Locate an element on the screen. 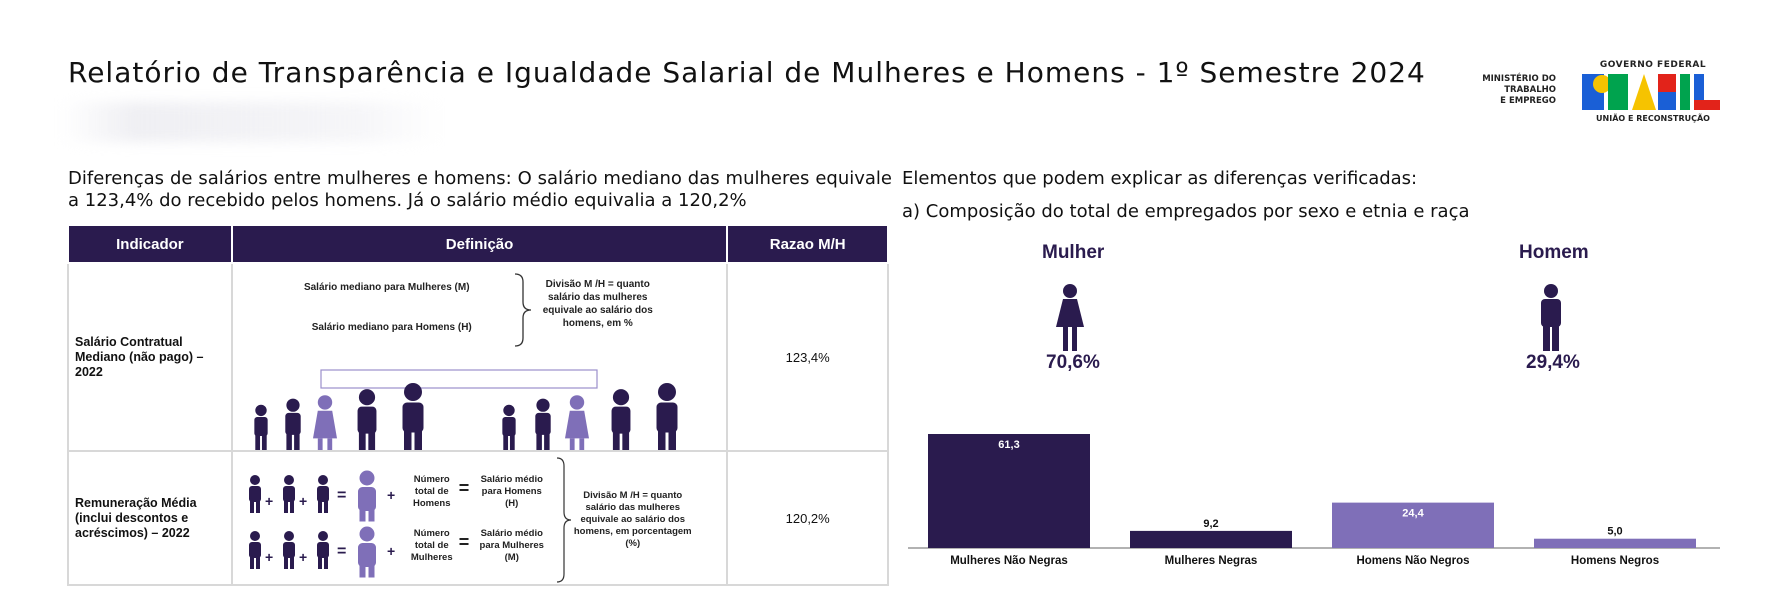  data-label: 9,2 is located at coordinates (1210, 524).